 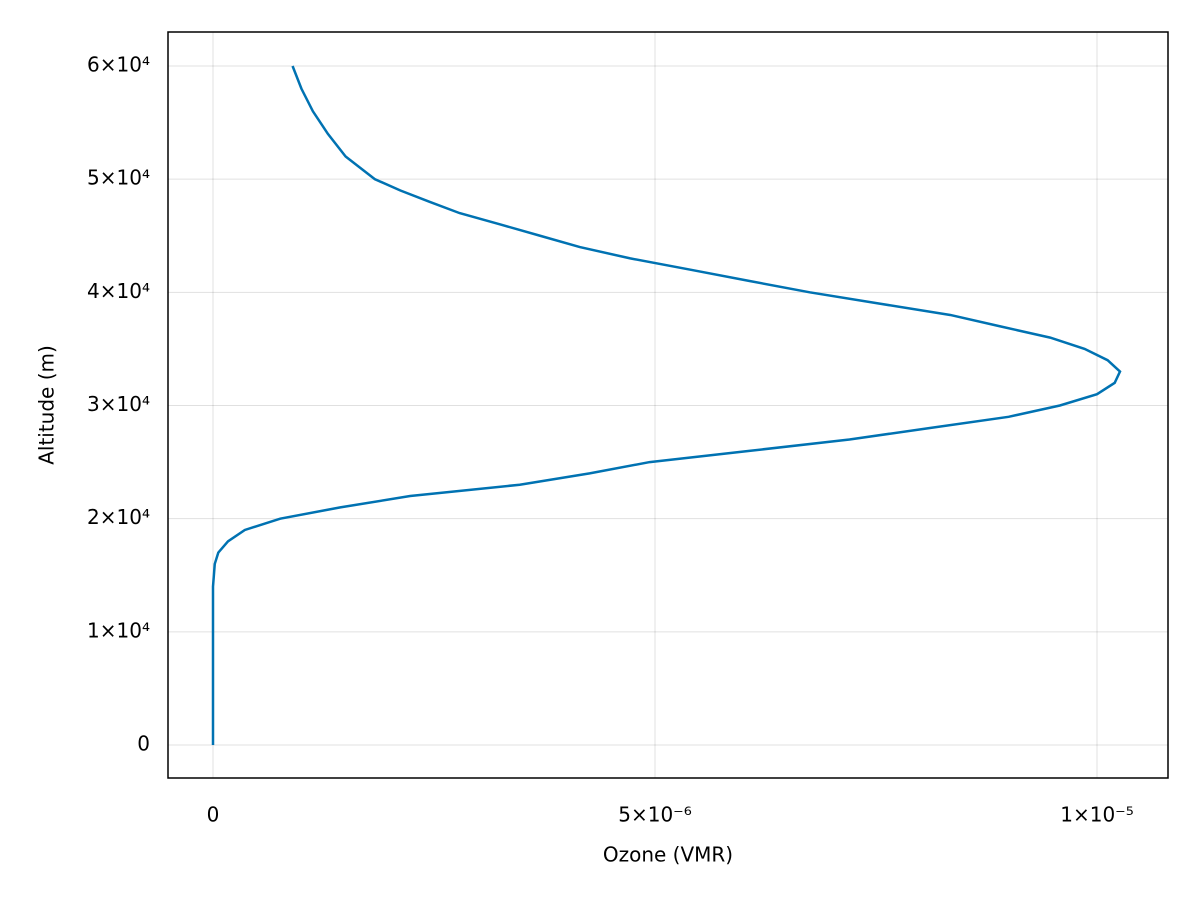 I want to click on x-axis-label: Ozone (VMR), so click(x=668, y=855).